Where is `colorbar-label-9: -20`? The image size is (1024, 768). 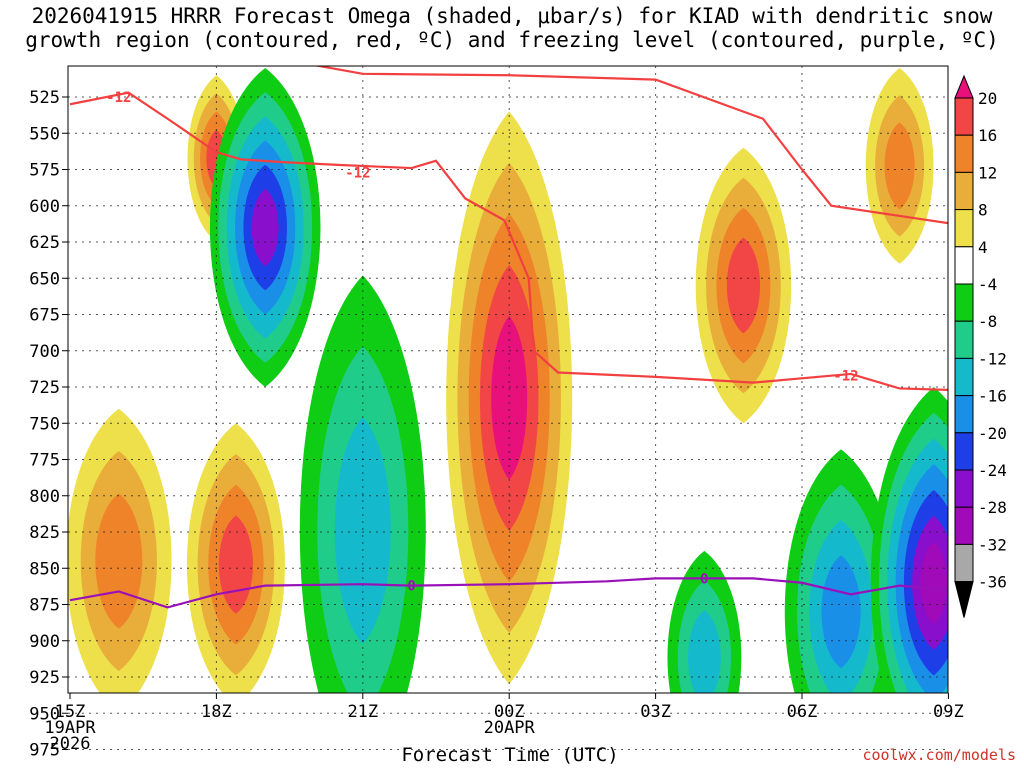 colorbar-label-9: -20 is located at coordinates (992, 433).